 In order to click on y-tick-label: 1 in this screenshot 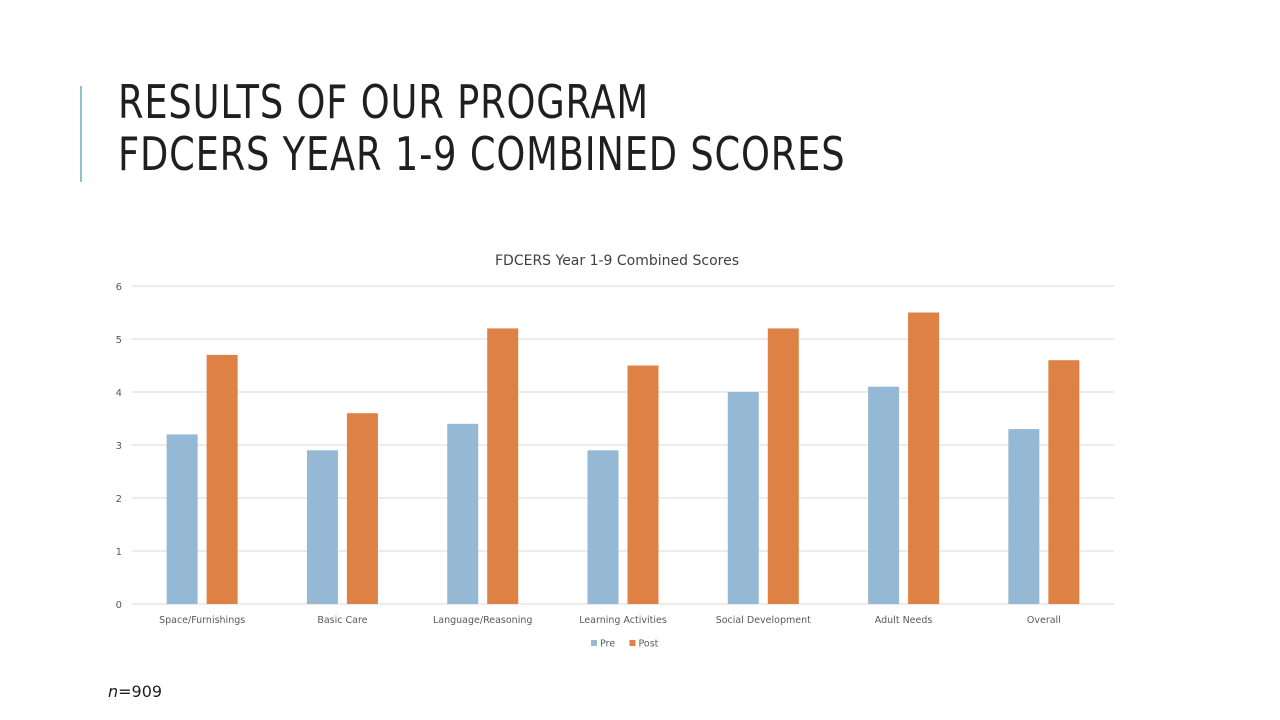, I will do `click(119, 552)`.